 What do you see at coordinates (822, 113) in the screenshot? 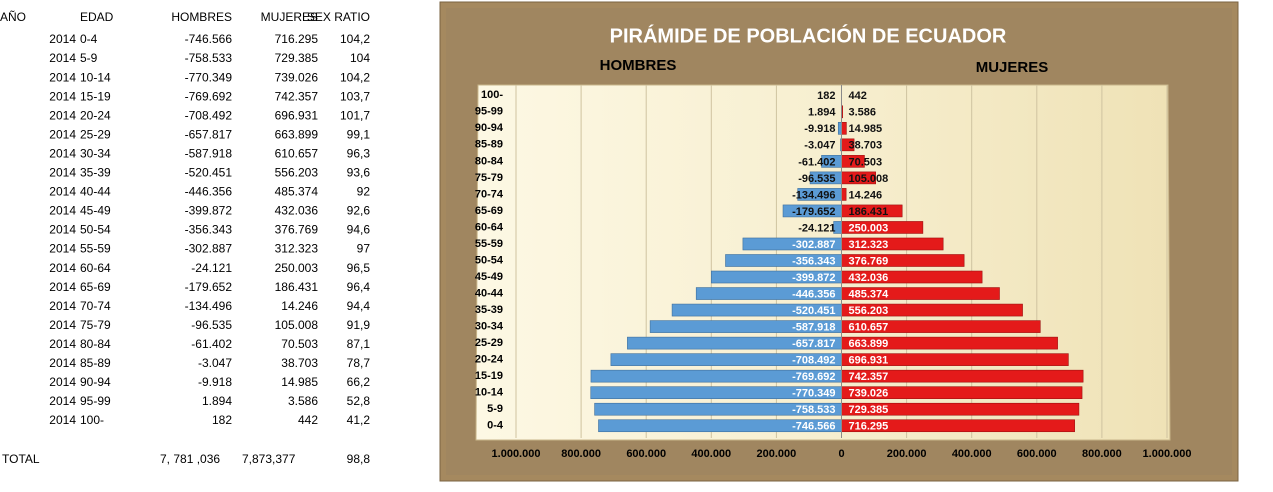
I see `data-label: 1.894` at bounding box center [822, 113].